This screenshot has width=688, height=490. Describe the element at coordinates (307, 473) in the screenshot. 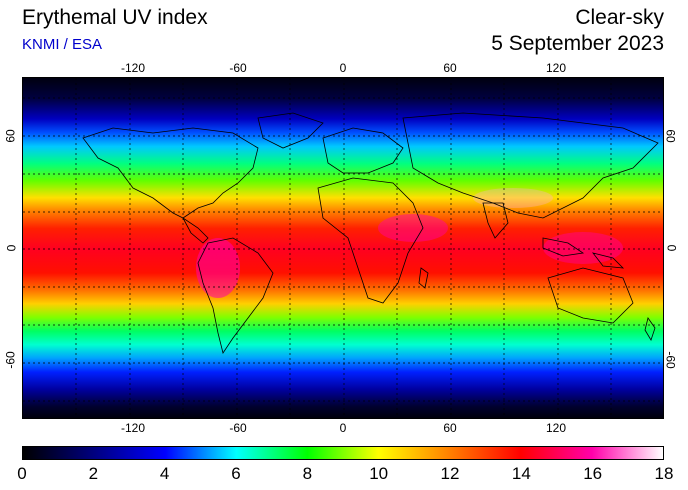

I see `colorbar-label: 8` at that location.